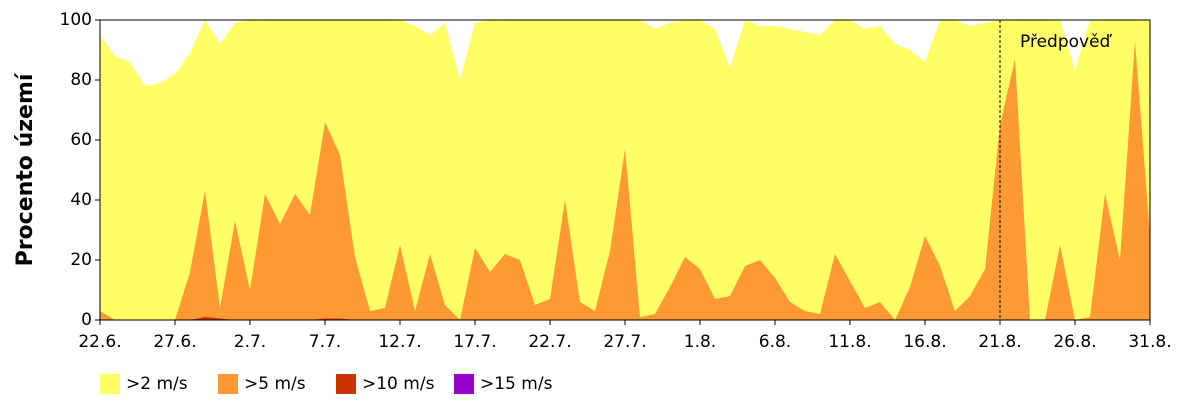 Image resolution: width=1200 pixels, height=400 pixels. What do you see at coordinates (924, 342) in the screenshot?
I see `x-tick-label: 16.8.` at bounding box center [924, 342].